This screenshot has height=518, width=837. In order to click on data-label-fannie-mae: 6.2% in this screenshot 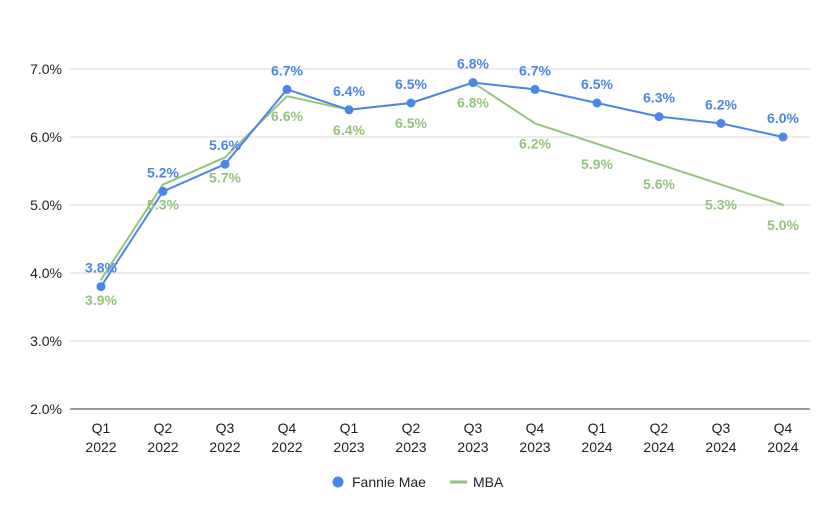, I will do `click(721, 104)`.